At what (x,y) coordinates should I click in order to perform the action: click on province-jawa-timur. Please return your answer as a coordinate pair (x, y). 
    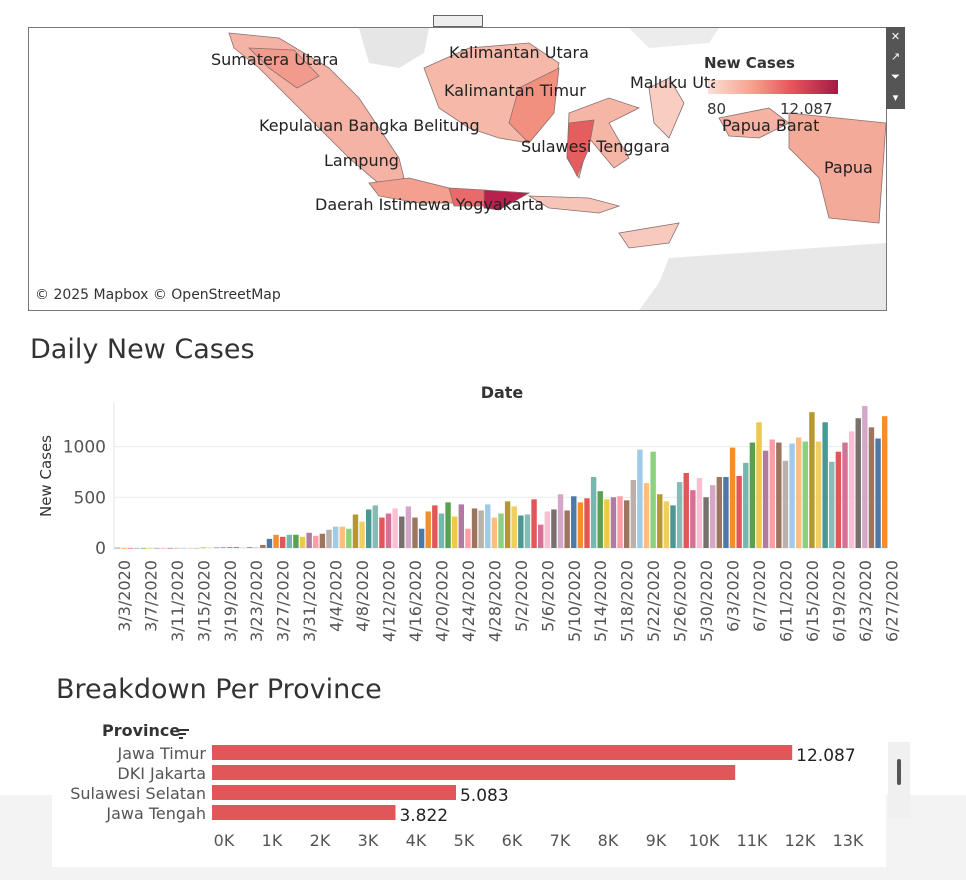
    Looking at the image, I should click on (507, 200).